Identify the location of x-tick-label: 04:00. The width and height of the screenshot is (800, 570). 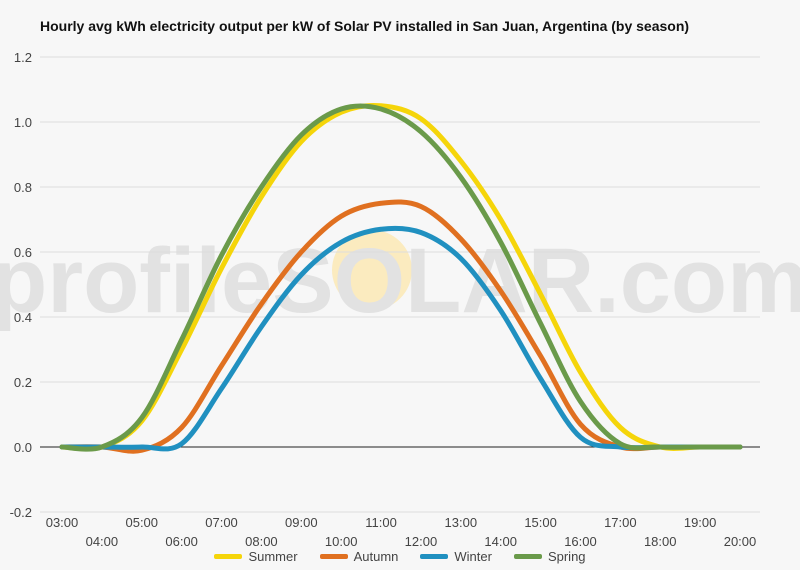
(102, 541).